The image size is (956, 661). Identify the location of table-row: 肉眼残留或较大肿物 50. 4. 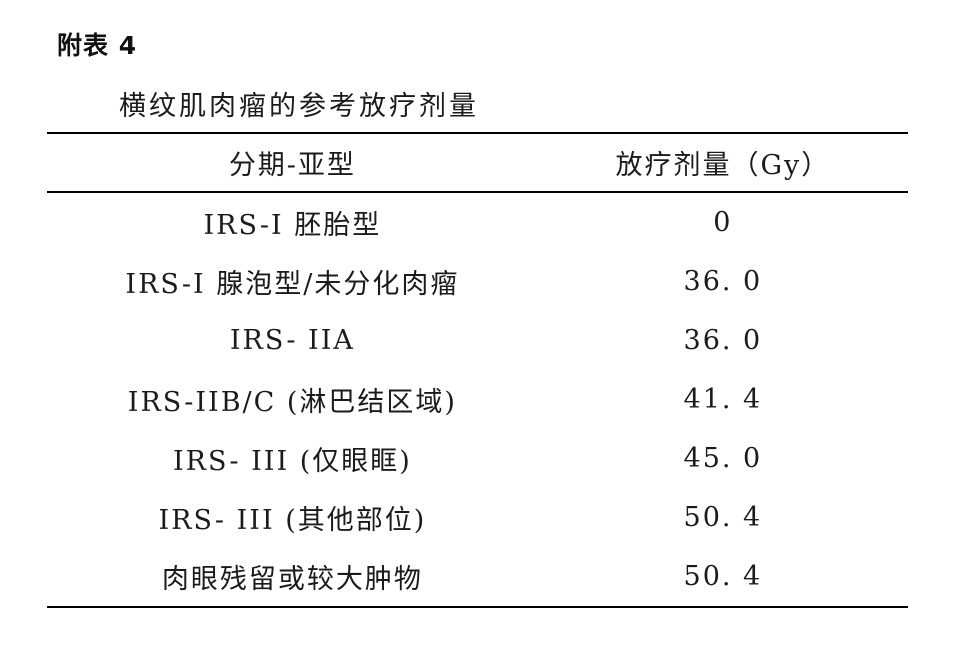
(477, 577).